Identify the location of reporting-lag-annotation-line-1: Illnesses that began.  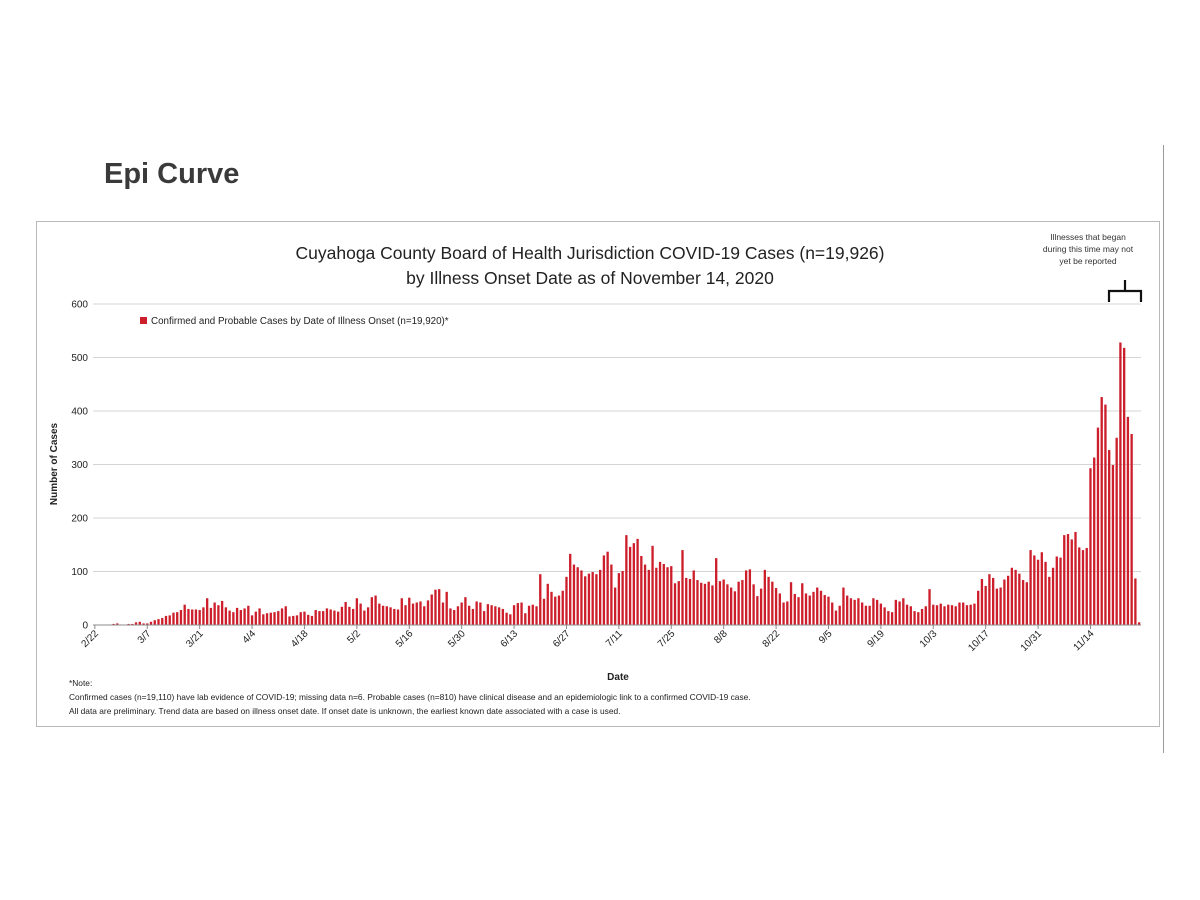
(1088, 237).